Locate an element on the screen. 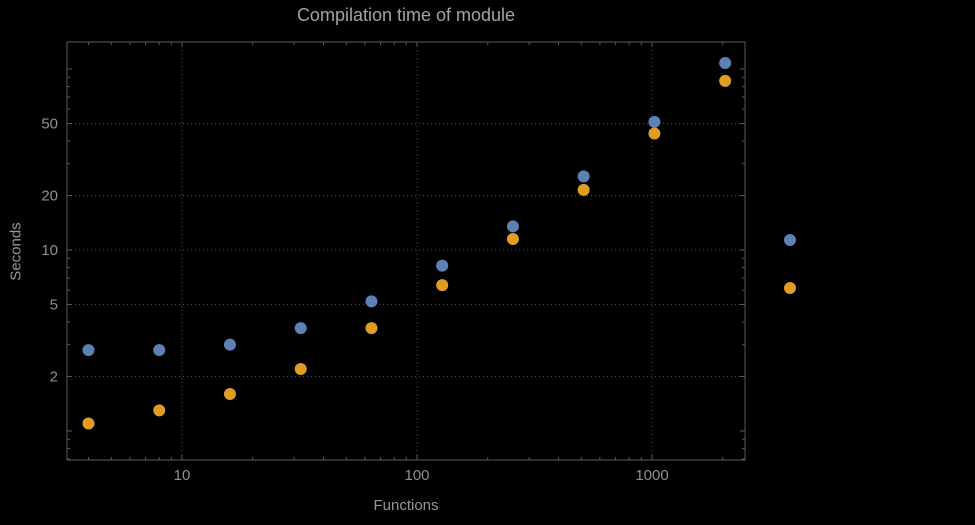 This screenshot has width=975, height=525. y-axis-label: Seconds is located at coordinates (16, 251).